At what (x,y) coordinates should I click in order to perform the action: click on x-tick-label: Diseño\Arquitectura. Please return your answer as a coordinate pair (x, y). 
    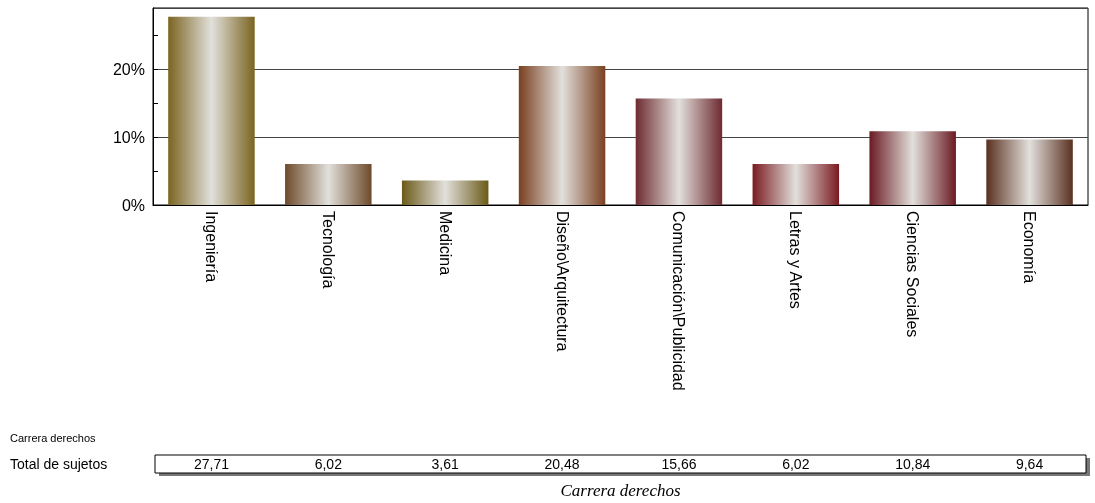
    Looking at the image, I should click on (562, 281).